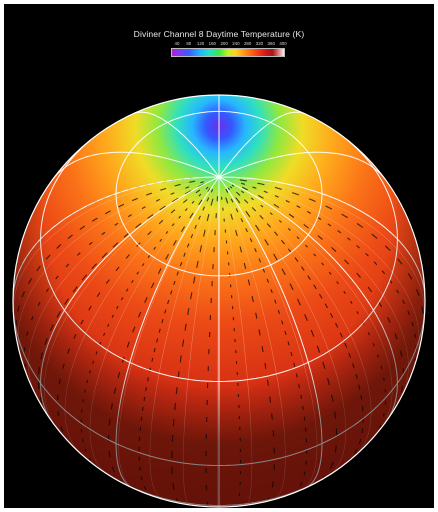 The image size is (438, 512). I want to click on colorbar-tick-label: 40, so click(177, 43).